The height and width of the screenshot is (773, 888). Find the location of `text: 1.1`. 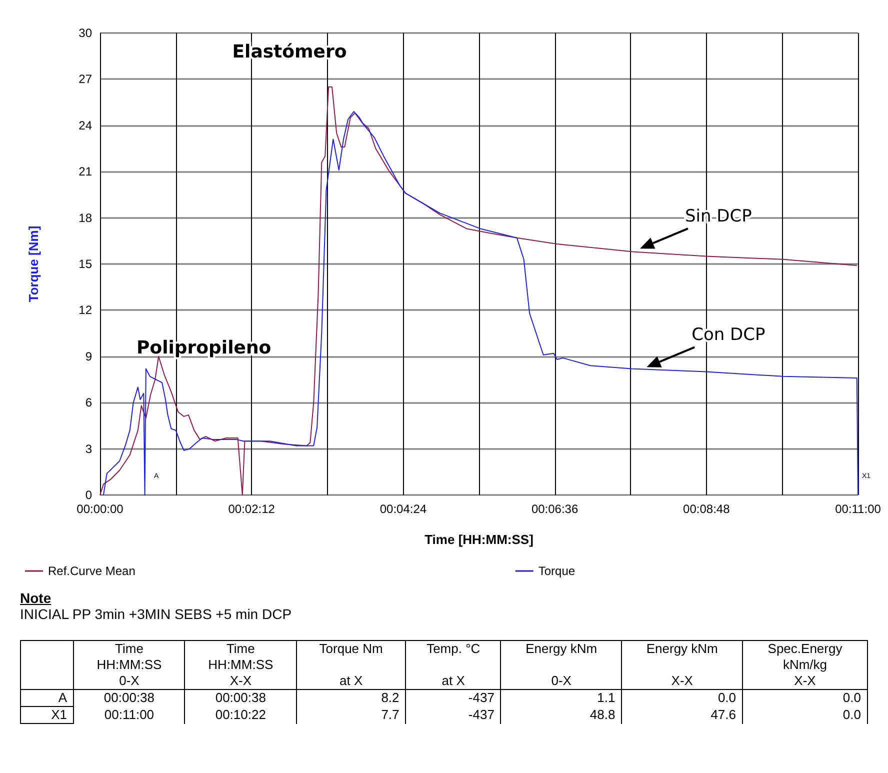

text: 1.1 is located at coordinates (606, 698).